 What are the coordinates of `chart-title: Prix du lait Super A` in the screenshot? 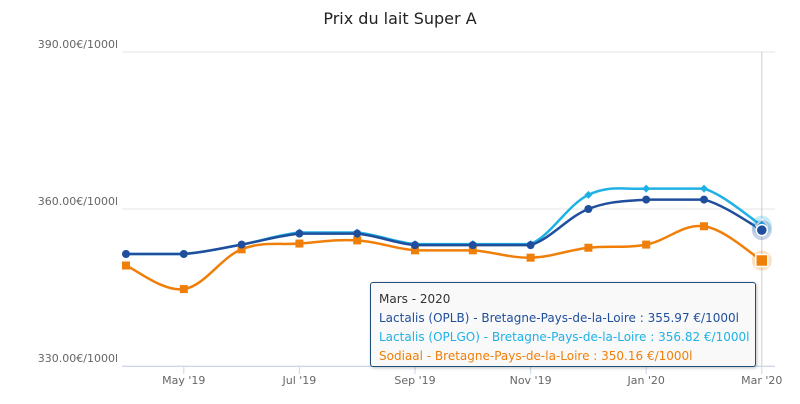 It's located at (399, 18).